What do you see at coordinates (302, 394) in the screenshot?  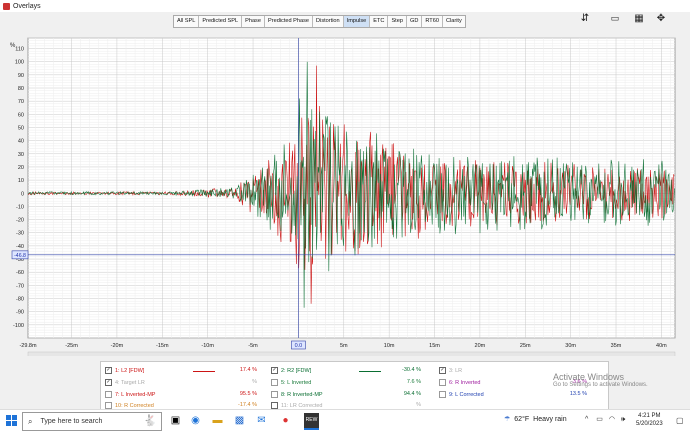 I see `legend-item-label: 8: R Inverted-MP` at bounding box center [302, 394].